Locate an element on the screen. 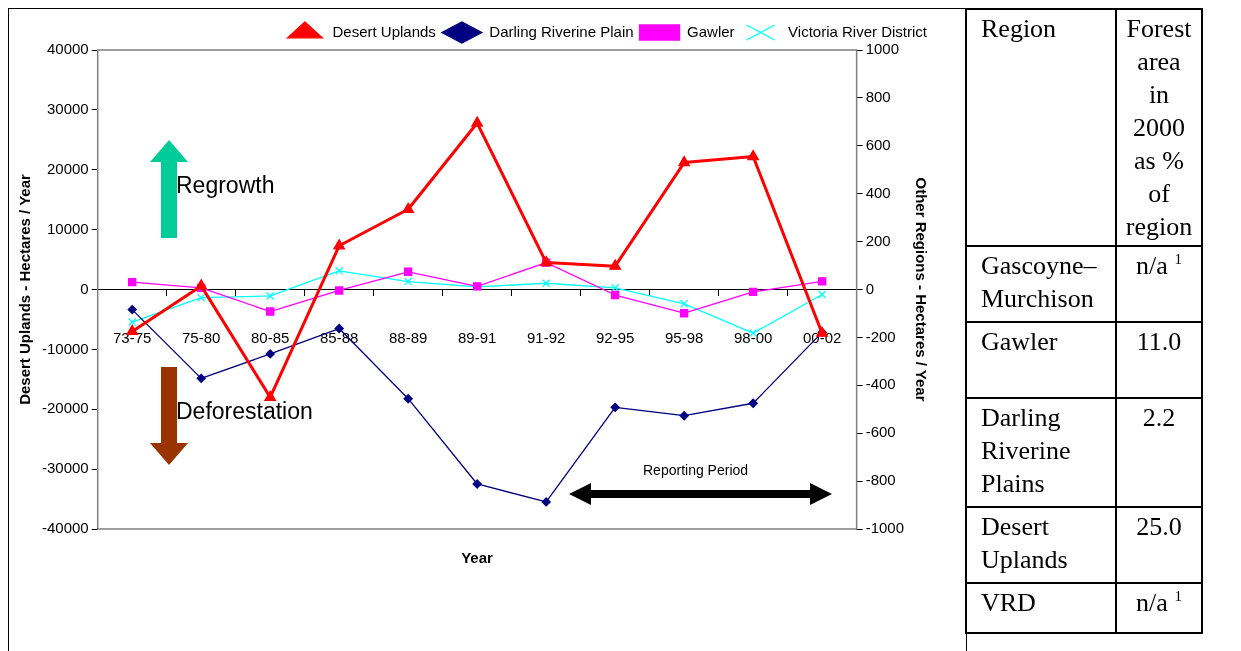 The width and height of the screenshot is (1241, 651). x-tick-label: 98-00 is located at coordinates (753, 337).